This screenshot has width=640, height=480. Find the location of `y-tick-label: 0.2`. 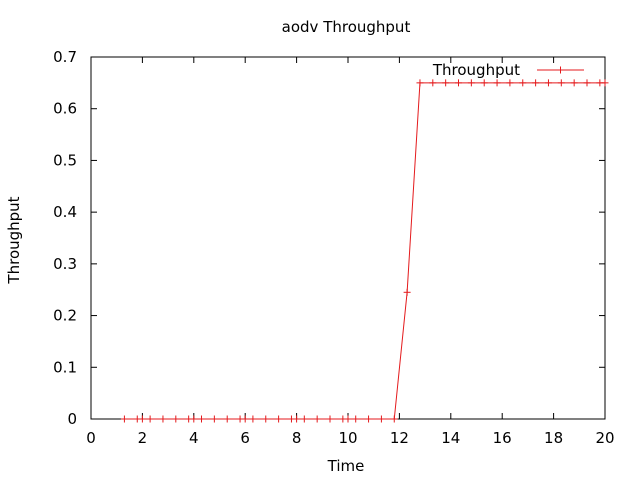

y-tick-label: 0.2 is located at coordinates (65, 316).